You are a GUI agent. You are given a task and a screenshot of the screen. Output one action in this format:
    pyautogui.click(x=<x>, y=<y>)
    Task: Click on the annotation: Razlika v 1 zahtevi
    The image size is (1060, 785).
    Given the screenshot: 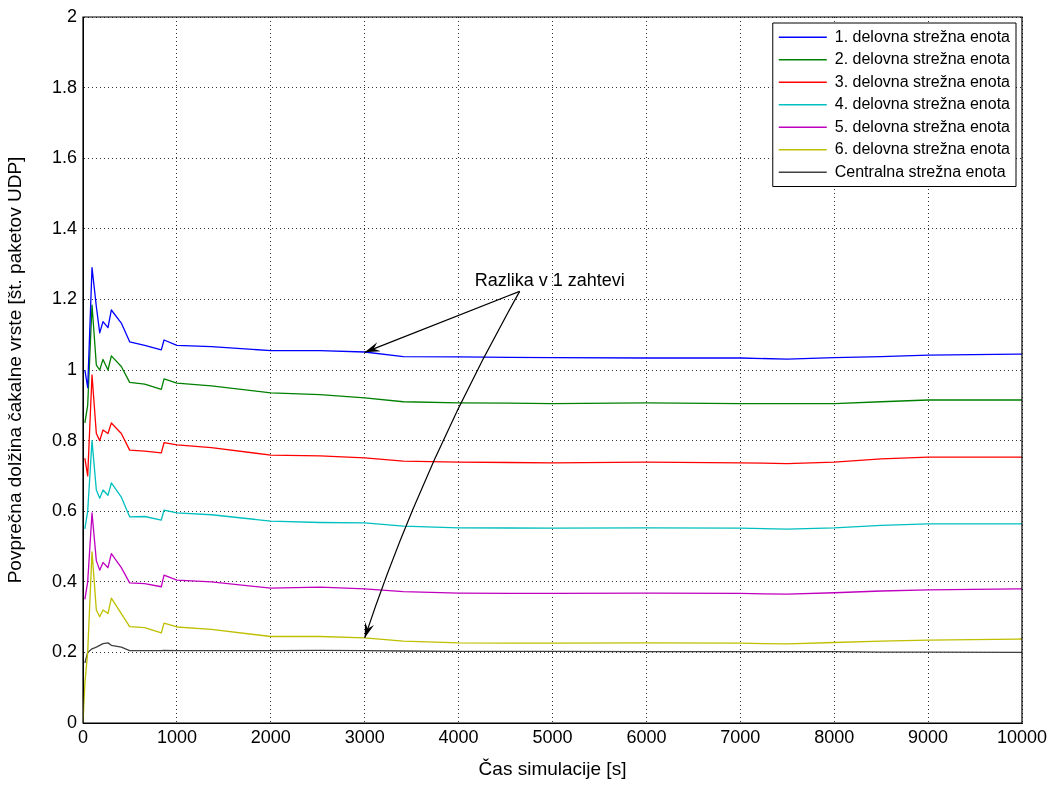 What is the action you would take?
    pyautogui.click(x=549, y=280)
    